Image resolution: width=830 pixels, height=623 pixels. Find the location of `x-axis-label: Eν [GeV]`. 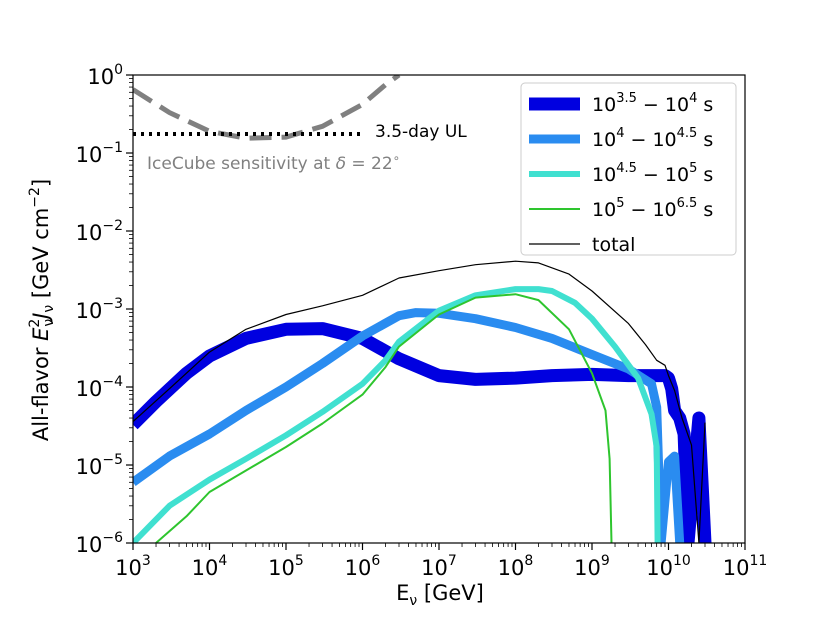

x-axis-label: Eν [GeV] is located at coordinates (440, 595).